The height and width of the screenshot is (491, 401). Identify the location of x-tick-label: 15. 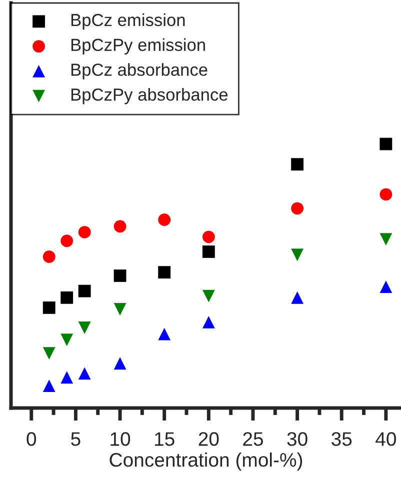
(164, 439).